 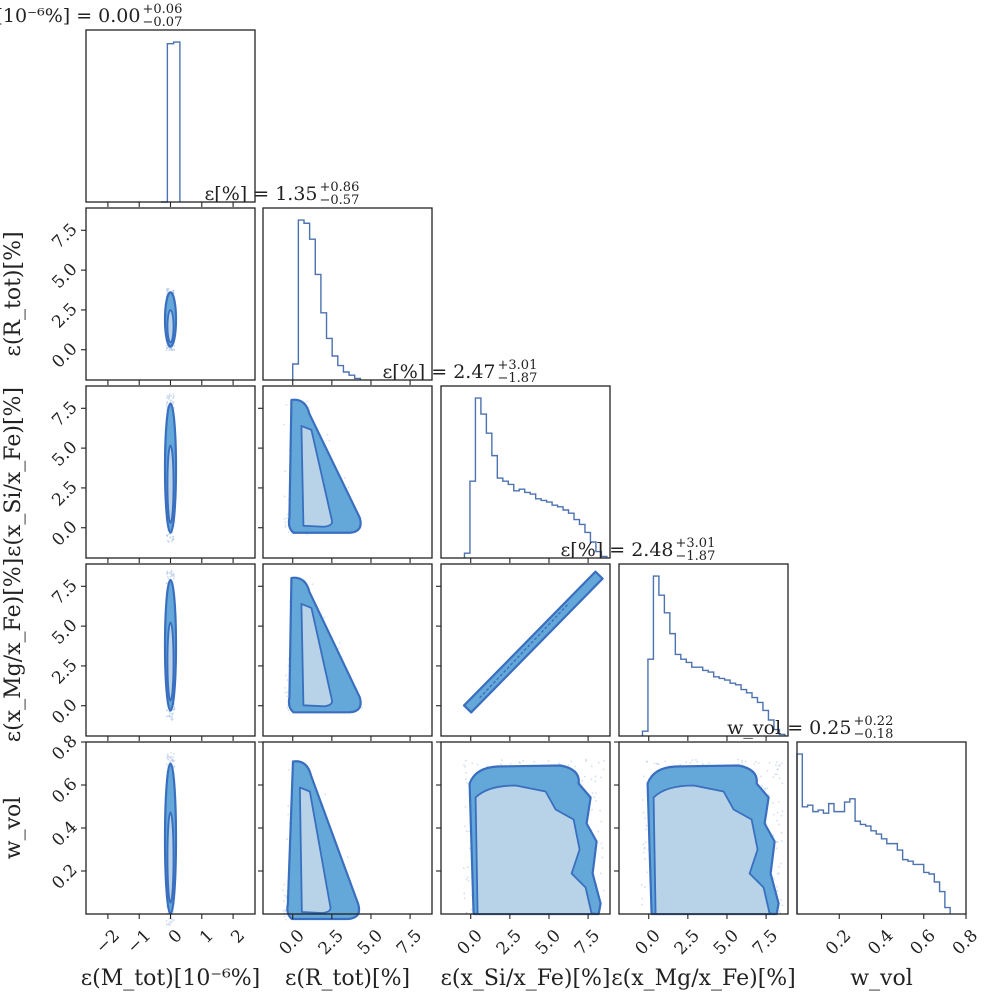 What do you see at coordinates (616, 550) in the screenshot?
I see `title-main-x_Mg: ε[%] = 2.48` at bounding box center [616, 550].